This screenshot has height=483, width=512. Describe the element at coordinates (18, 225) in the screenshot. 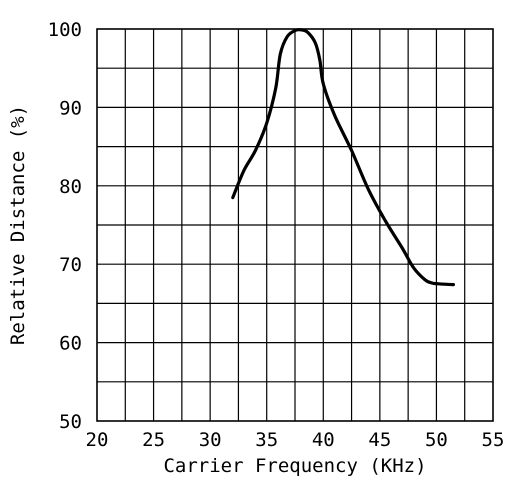

I see `y-axis-label: Relative Distance (%)` at that location.